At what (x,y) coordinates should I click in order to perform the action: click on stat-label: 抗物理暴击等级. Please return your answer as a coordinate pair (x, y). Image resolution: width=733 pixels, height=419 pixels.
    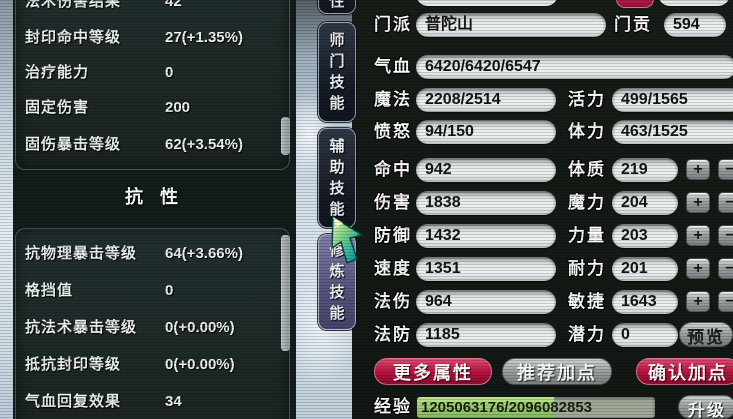
    Looking at the image, I should click on (81, 253).